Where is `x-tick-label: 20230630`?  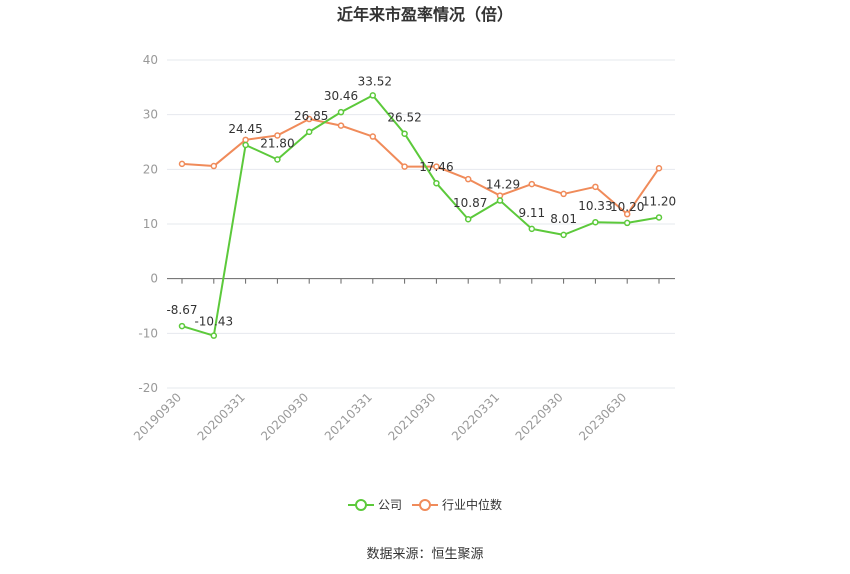 x-tick-label: 20230630 is located at coordinates (602, 416).